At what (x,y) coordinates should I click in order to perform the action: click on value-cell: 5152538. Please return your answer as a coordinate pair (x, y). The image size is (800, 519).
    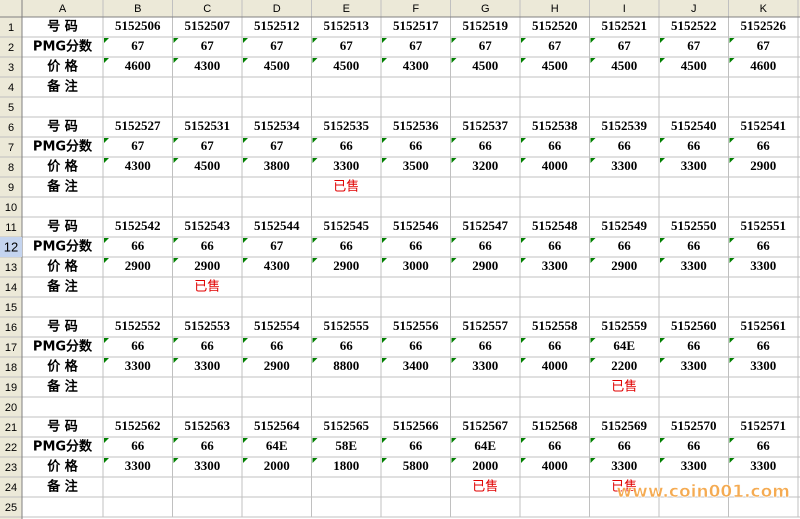
    Looking at the image, I should click on (555, 125).